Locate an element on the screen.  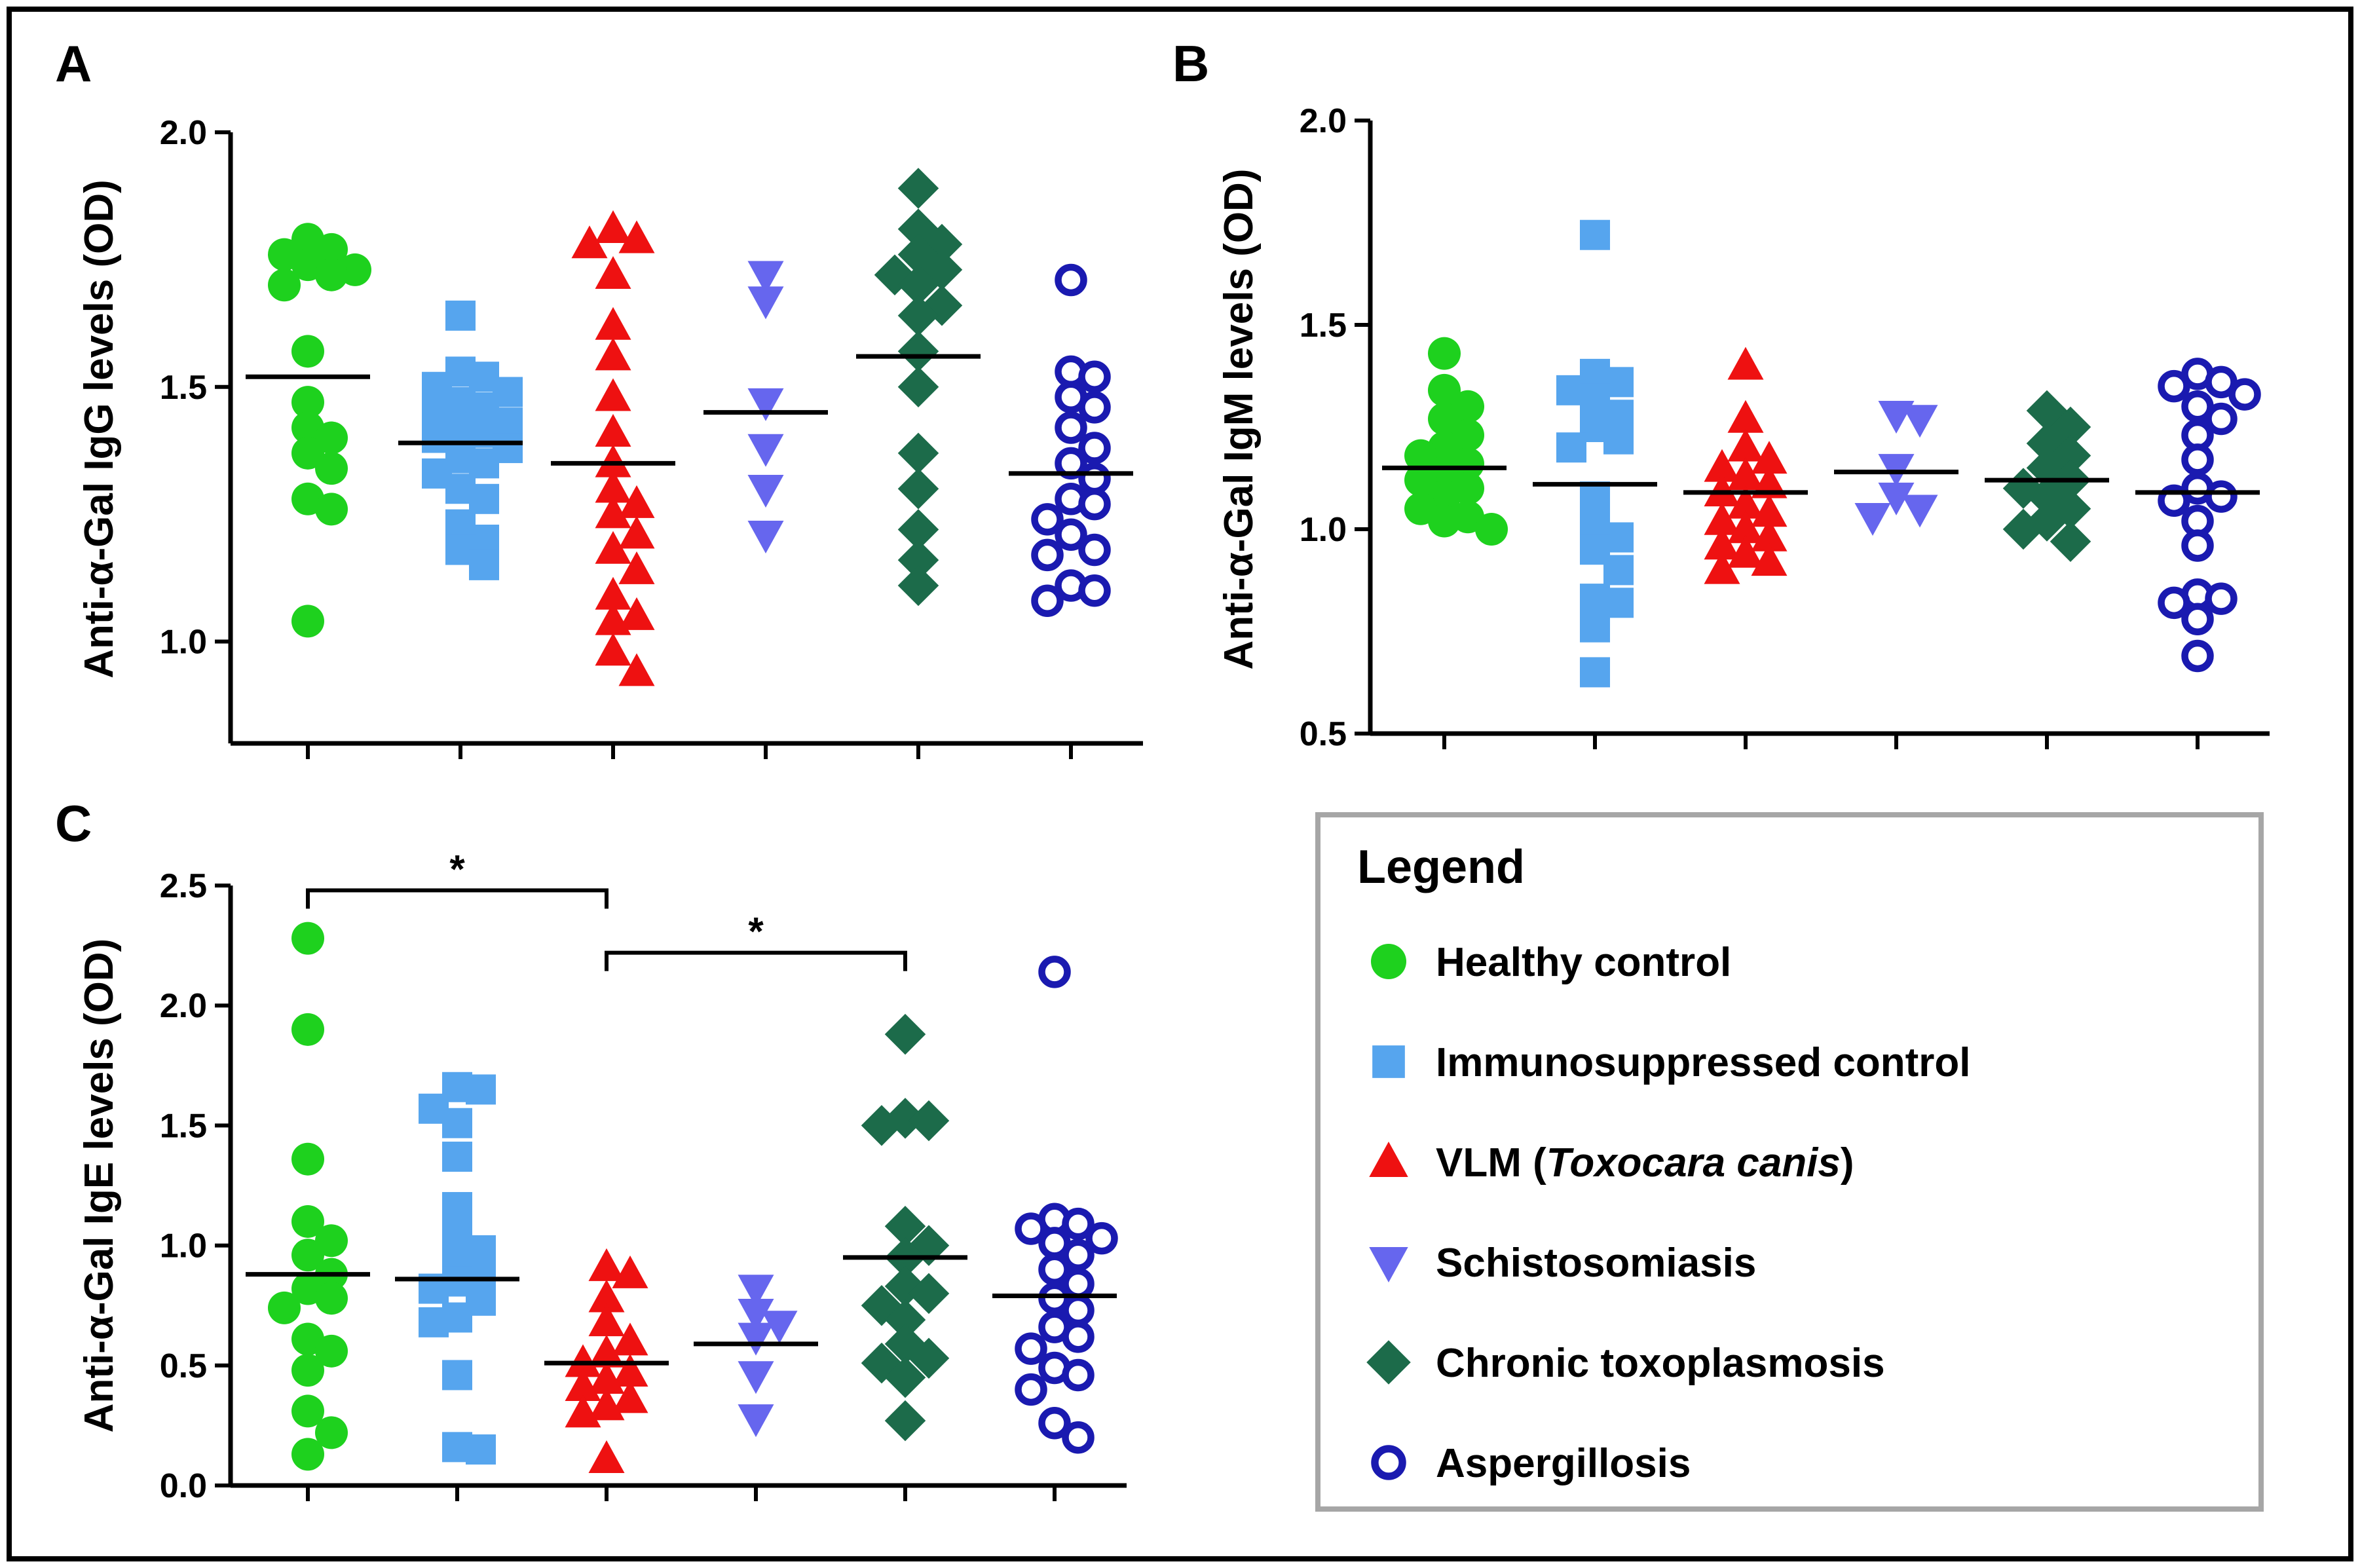
panel-b-ytick-label: 0.5 is located at coordinates (1323, 734).